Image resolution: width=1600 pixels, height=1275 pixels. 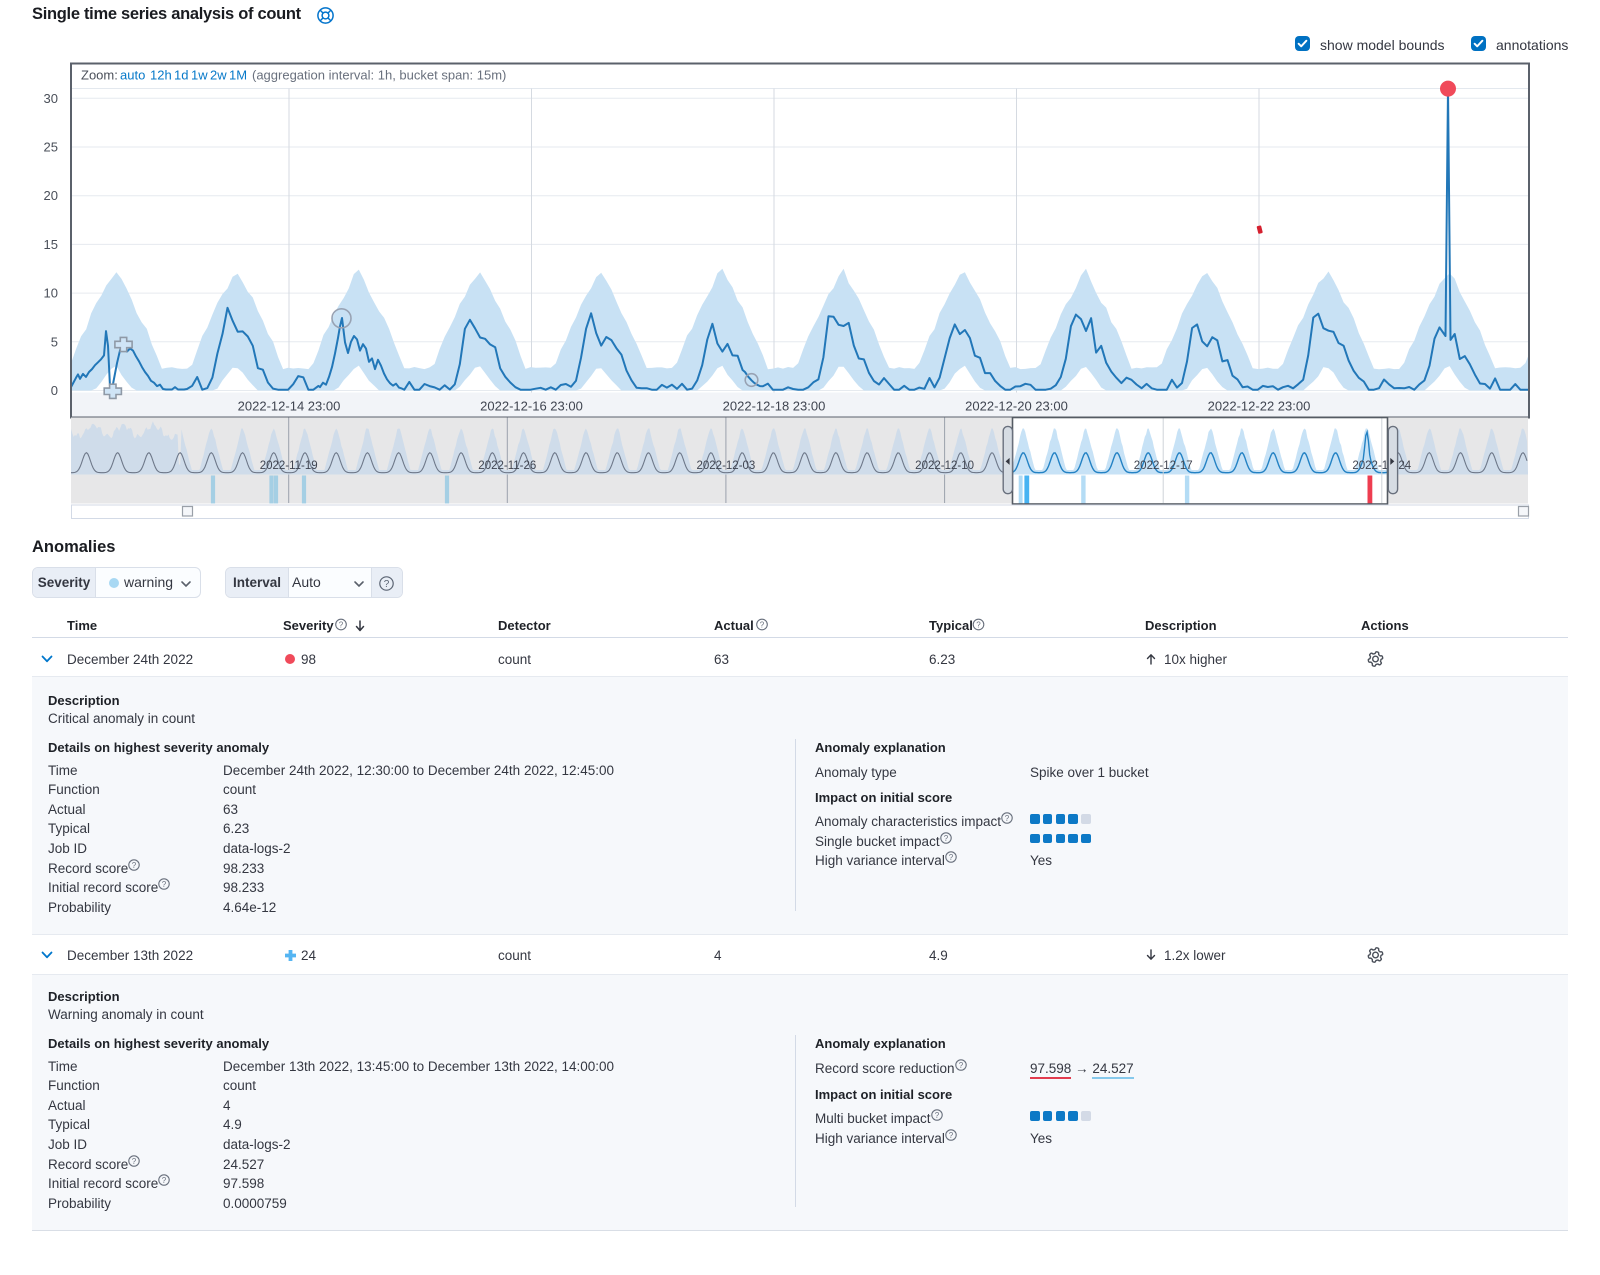 I want to click on svg-text: auto, so click(x=132, y=75).